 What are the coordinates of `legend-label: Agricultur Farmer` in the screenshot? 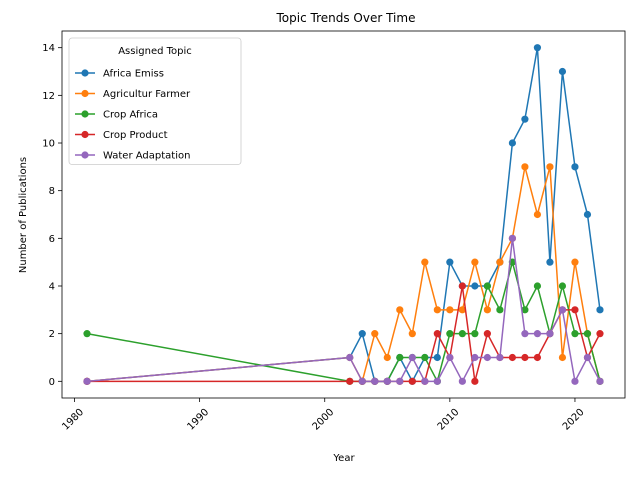 It's located at (147, 94).